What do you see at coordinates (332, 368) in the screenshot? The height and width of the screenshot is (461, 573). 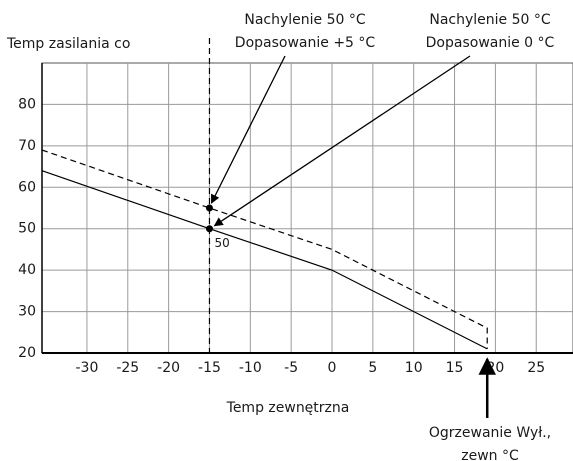 I see `x-tick-label: 0` at bounding box center [332, 368].